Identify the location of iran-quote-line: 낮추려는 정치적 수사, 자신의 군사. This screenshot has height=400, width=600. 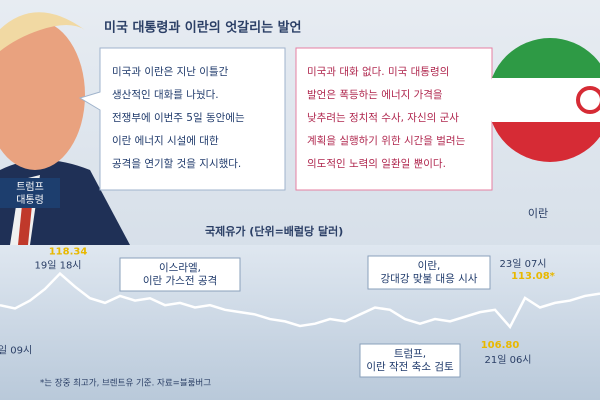
(383, 118).